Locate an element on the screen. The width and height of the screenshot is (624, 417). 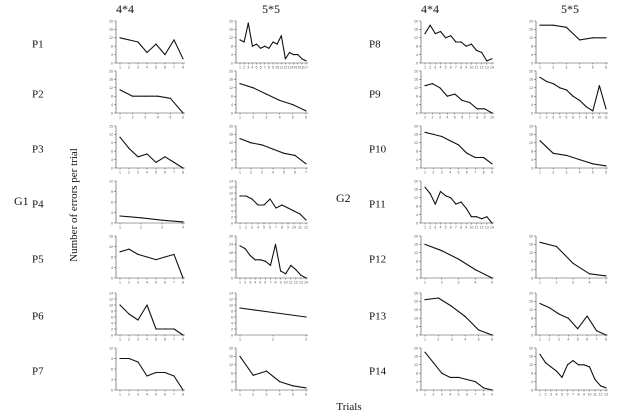
x-tick-label: 11 is located at coordinates (281, 68).